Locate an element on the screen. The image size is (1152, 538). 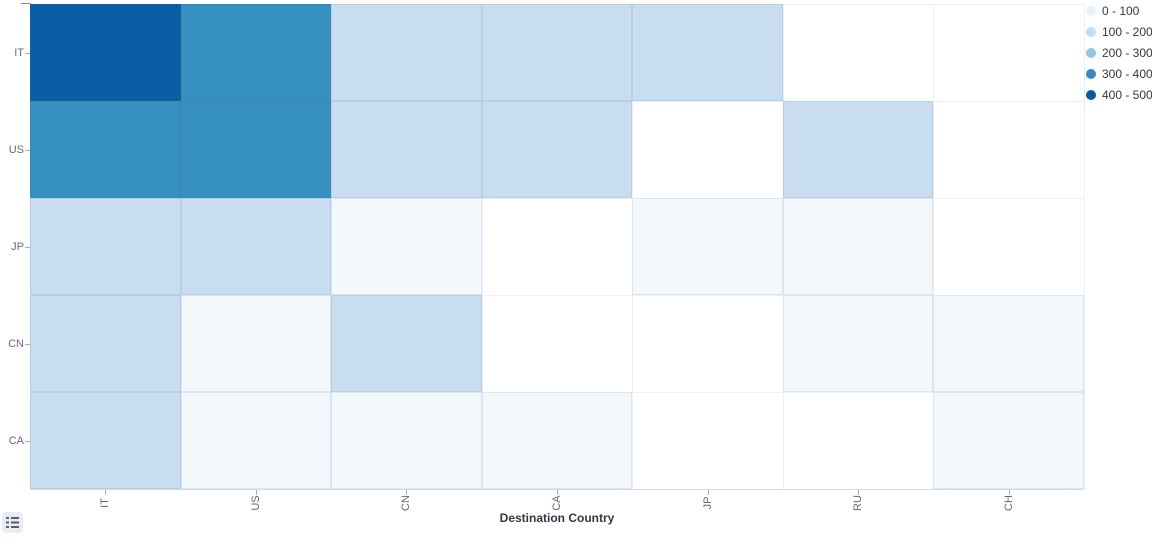
x-tick-label-IT: IT is located at coordinates (105, 503).